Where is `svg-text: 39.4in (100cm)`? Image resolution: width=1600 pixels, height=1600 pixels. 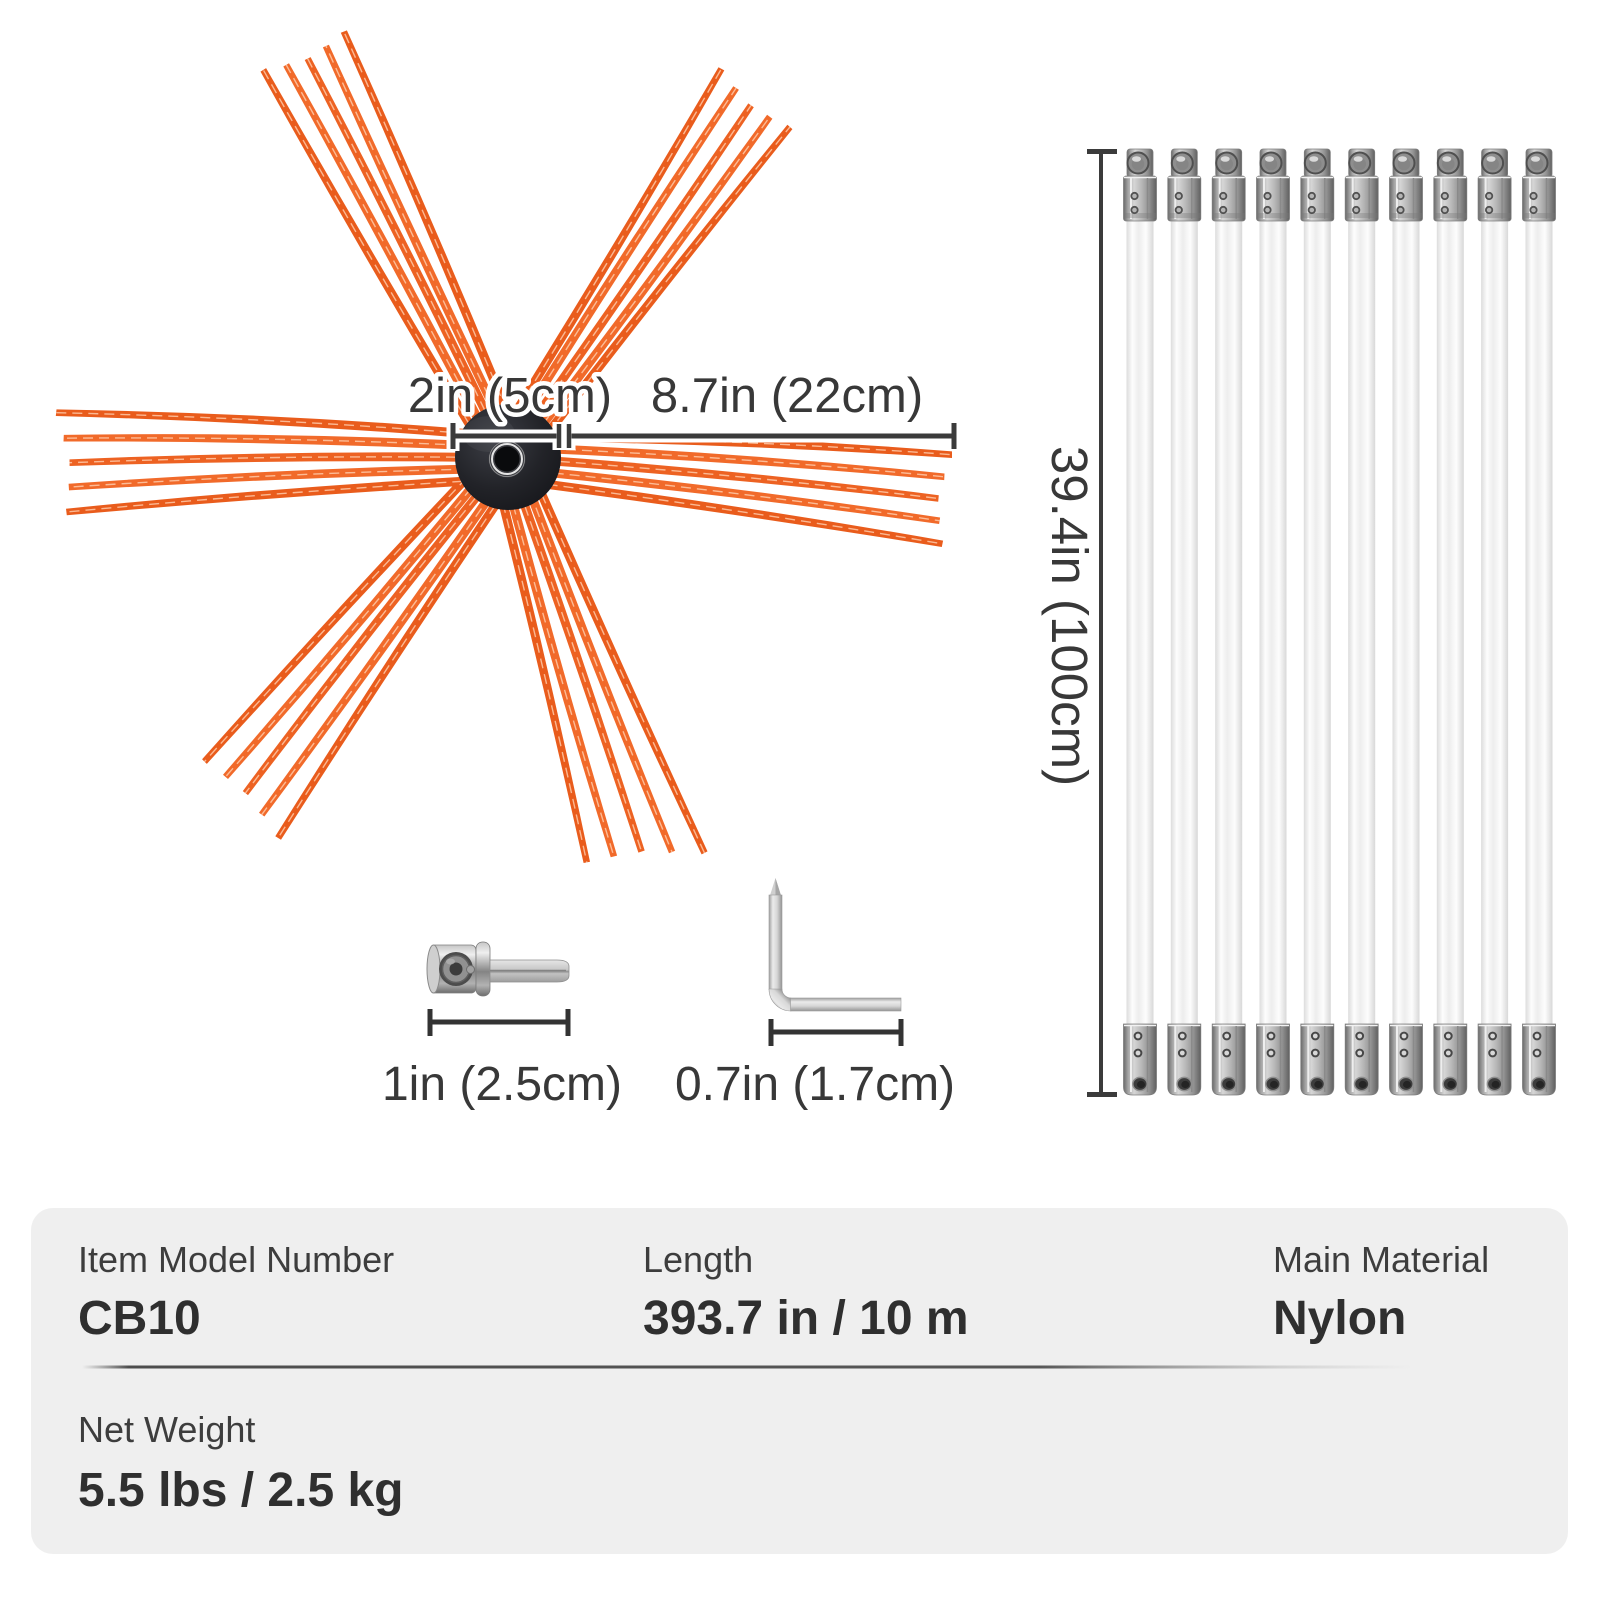
svg-text: 39.4in (100cm) is located at coordinates (1069, 616).